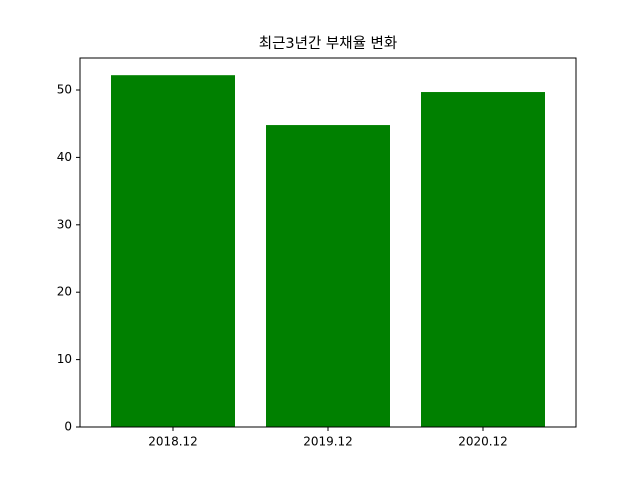  What do you see at coordinates (64, 157) in the screenshot?
I see `y-tick-label: 40` at bounding box center [64, 157].